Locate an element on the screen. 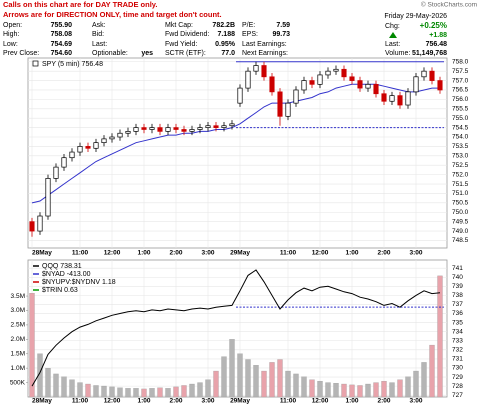  up-arrow is located at coordinates (393, 35).